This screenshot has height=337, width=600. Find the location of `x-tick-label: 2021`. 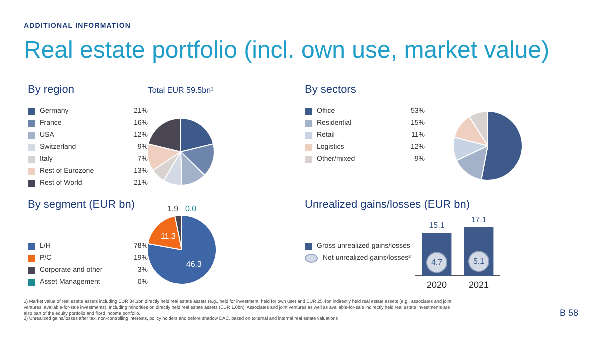

x-tick-label: 2021 is located at coordinates (479, 285).